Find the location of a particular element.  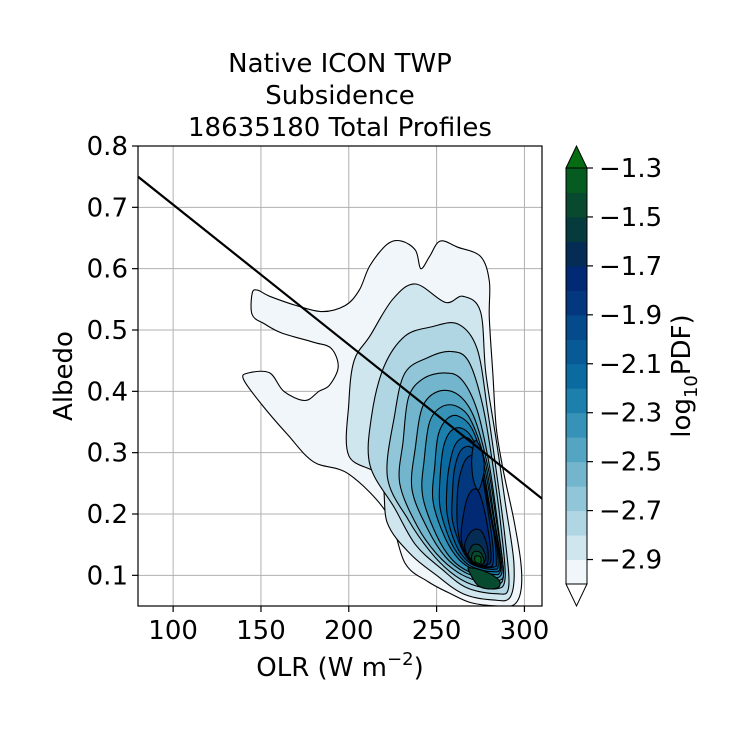

x-tick-label: 300 is located at coordinates (525, 631).